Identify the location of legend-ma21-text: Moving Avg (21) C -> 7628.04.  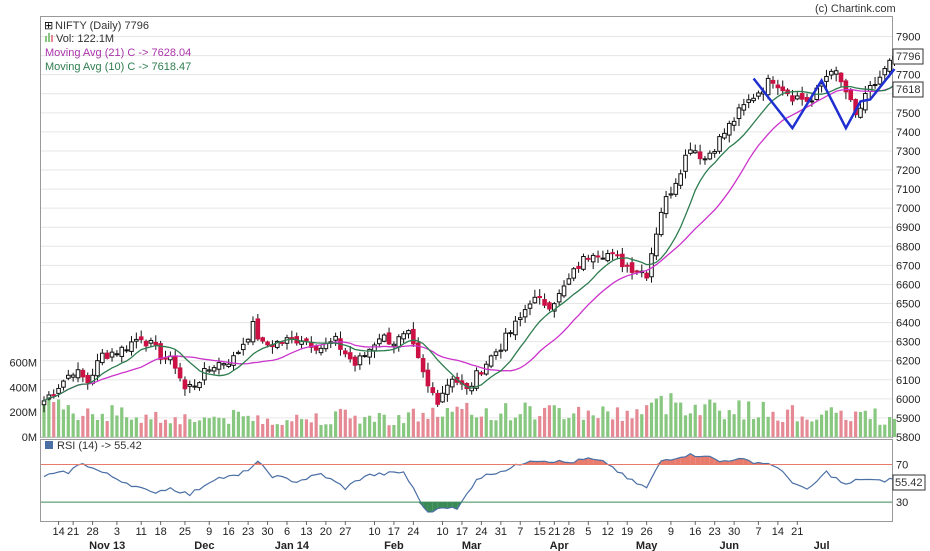
(118, 53).